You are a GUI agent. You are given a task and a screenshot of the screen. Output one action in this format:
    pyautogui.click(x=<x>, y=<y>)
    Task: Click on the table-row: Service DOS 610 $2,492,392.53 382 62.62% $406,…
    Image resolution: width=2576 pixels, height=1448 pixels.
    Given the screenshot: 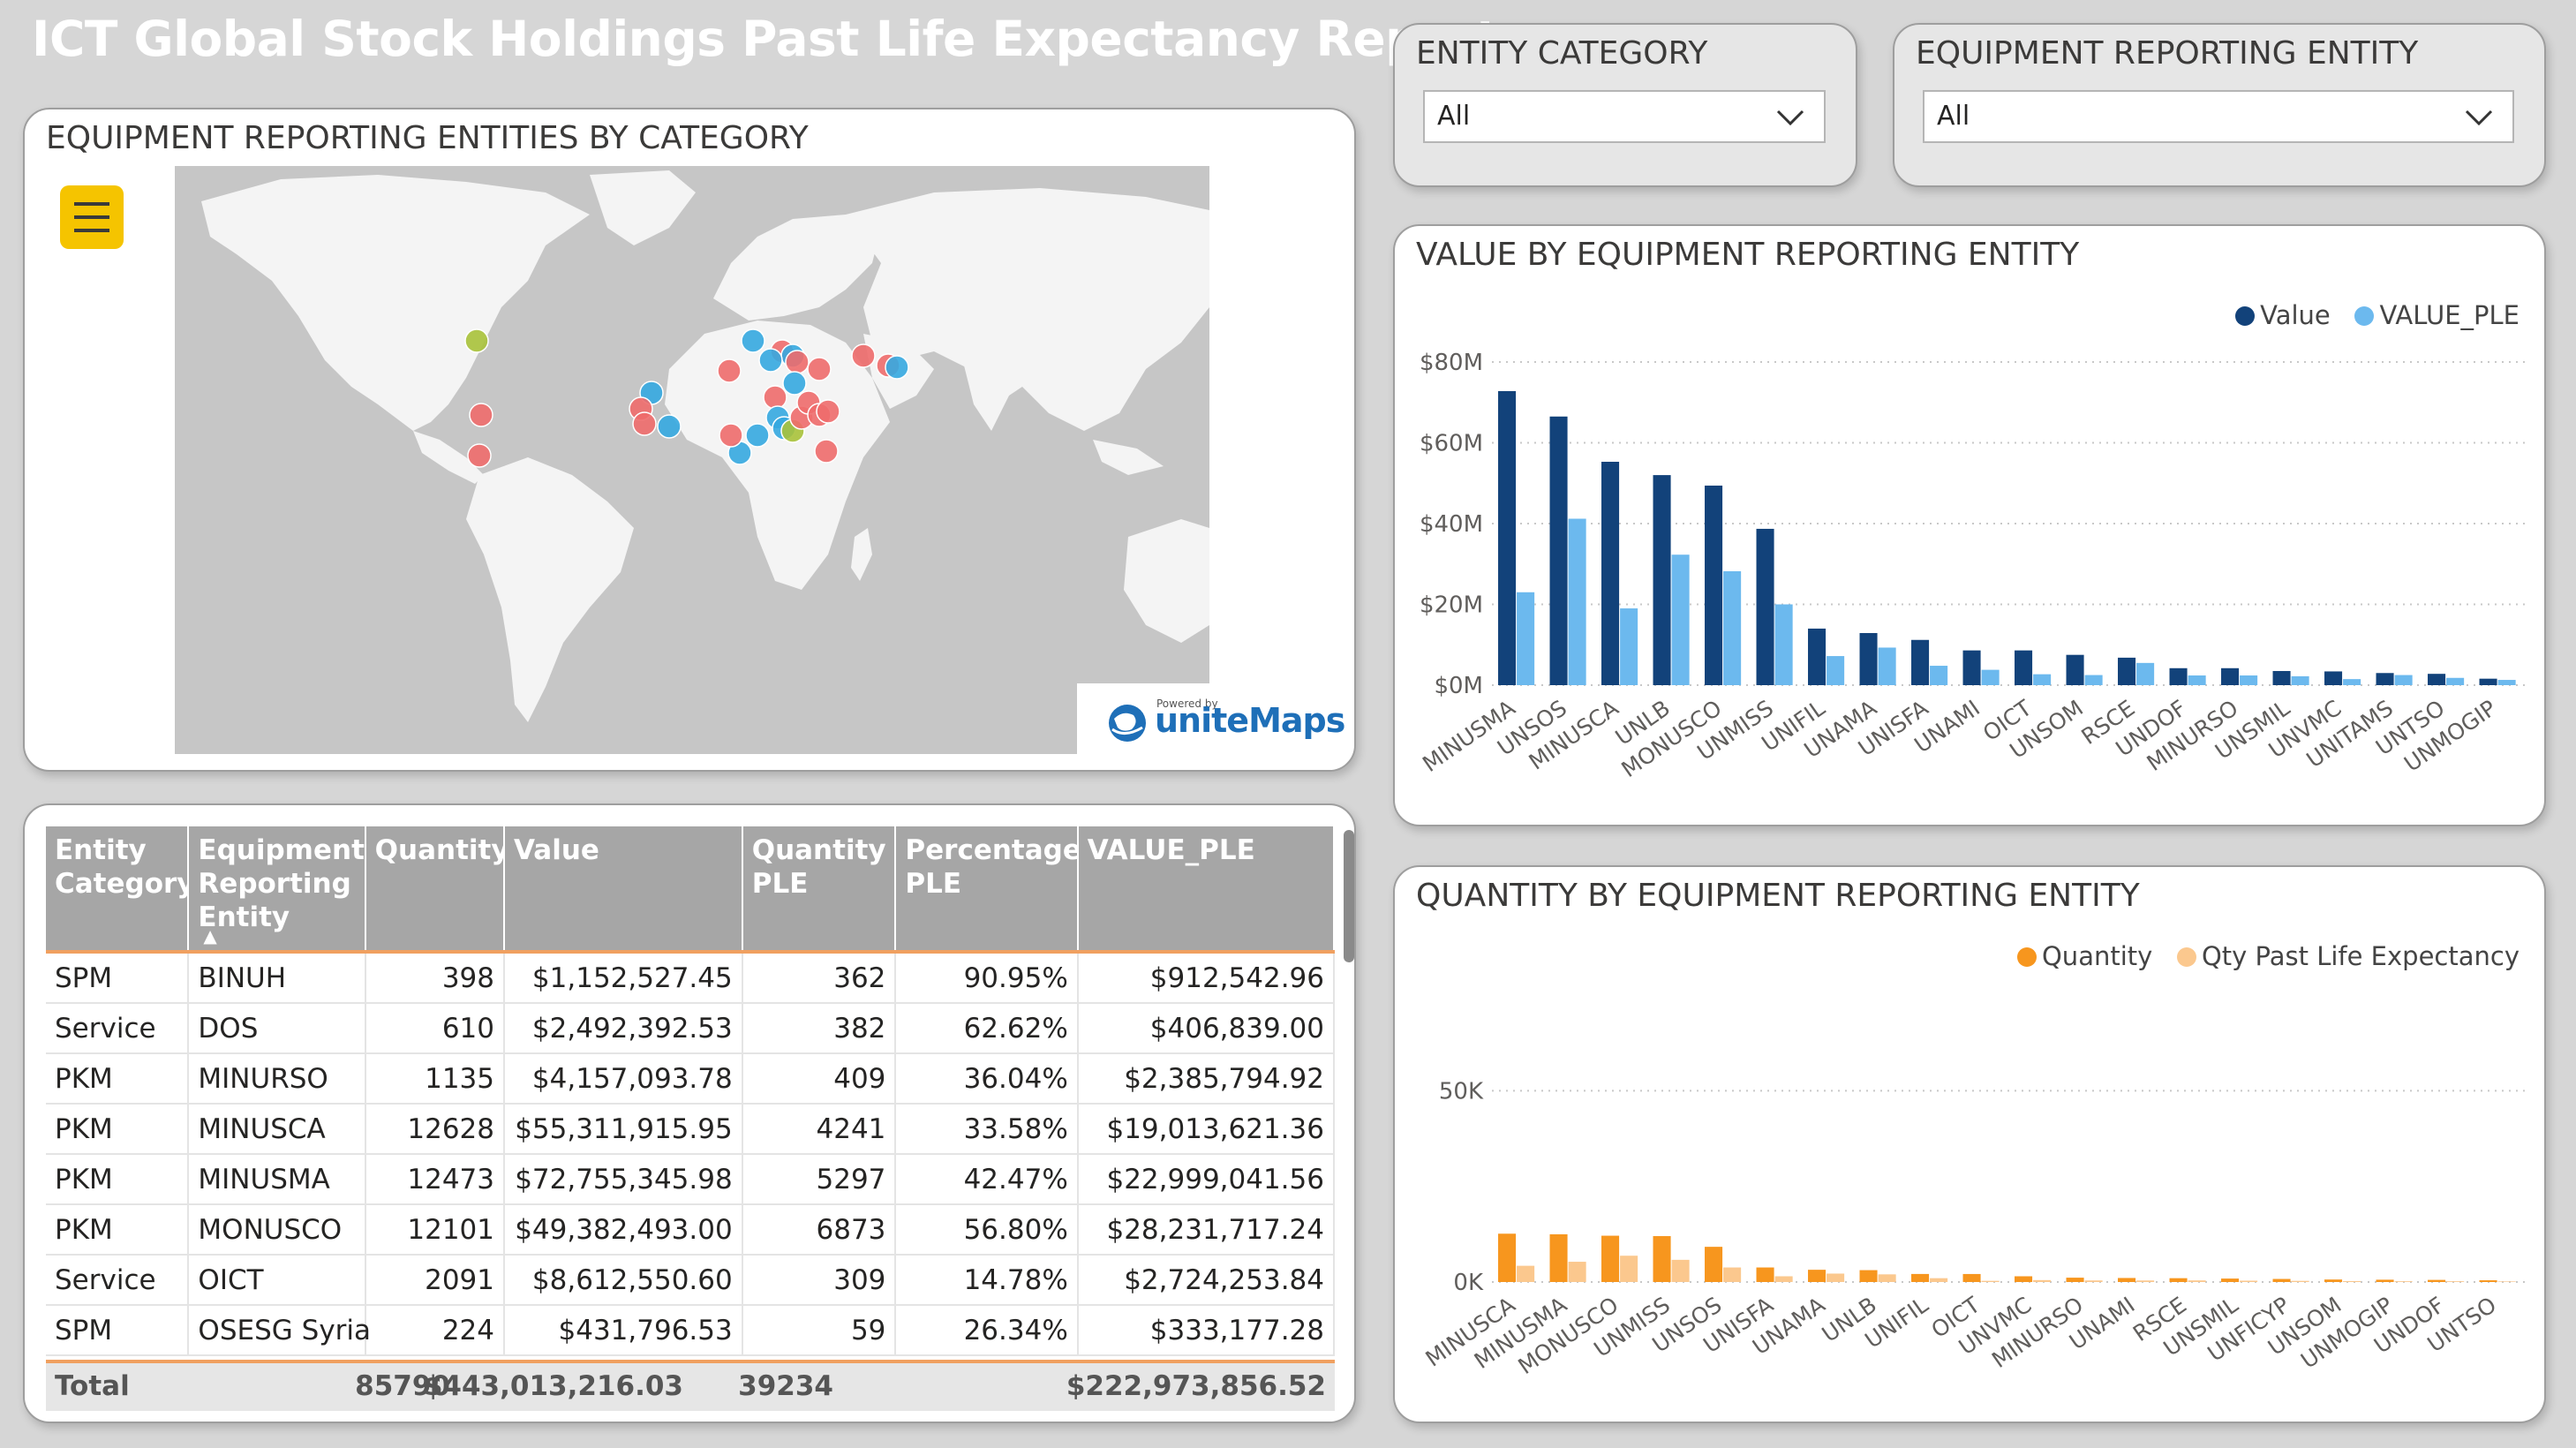 What is the action you would take?
    pyautogui.click(x=691, y=1028)
    